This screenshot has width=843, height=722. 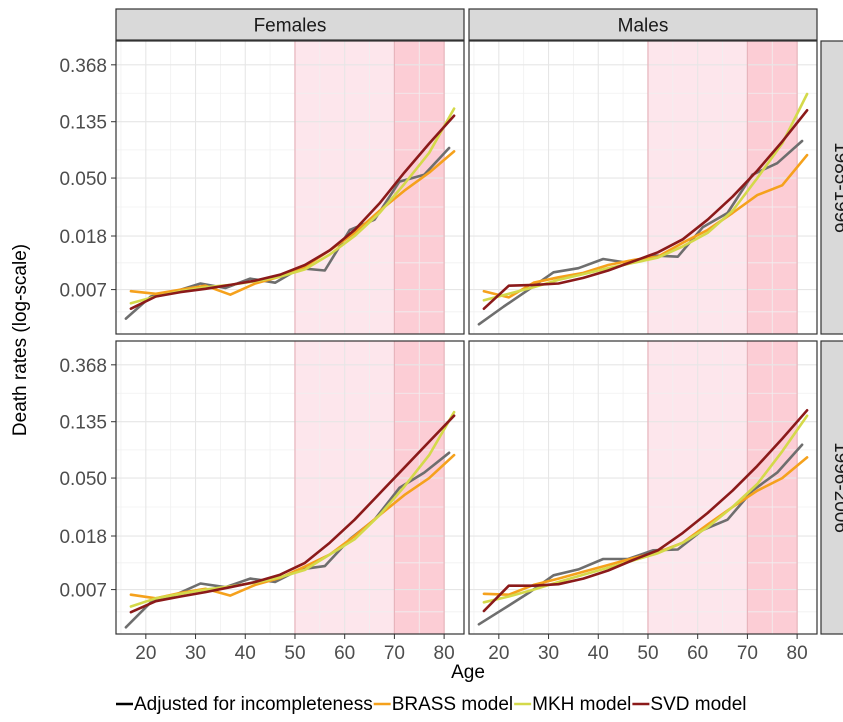 I want to click on facet-strip-label-females: Females, so click(x=290, y=26).